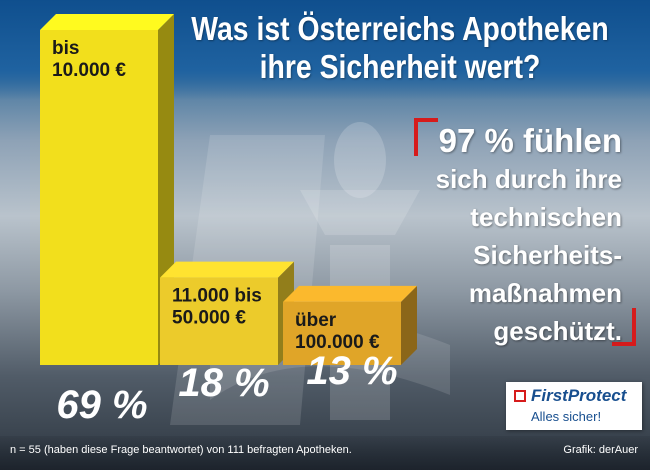 The image size is (650, 470). I want to click on callout-bracket-bottom-right, so click(624, 327).